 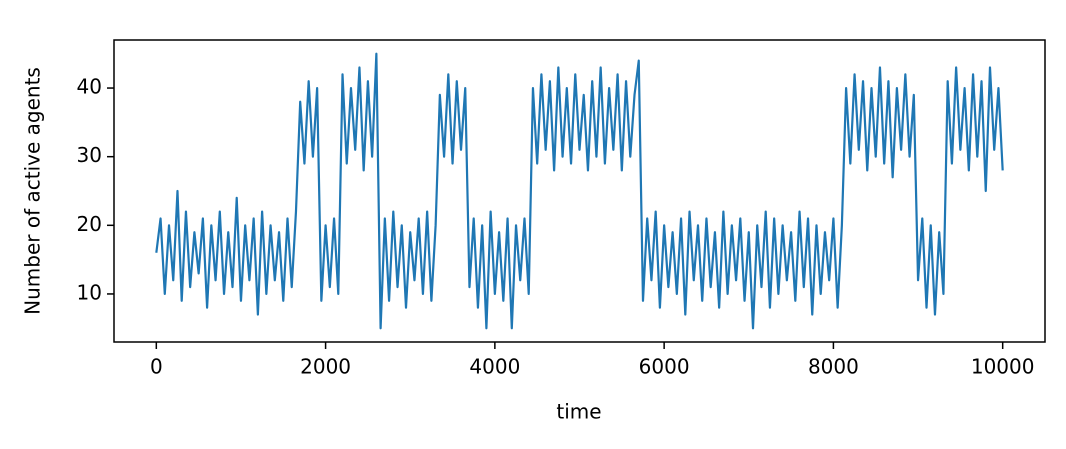 What do you see at coordinates (578, 412) in the screenshot?
I see `x-axis-label: time` at bounding box center [578, 412].